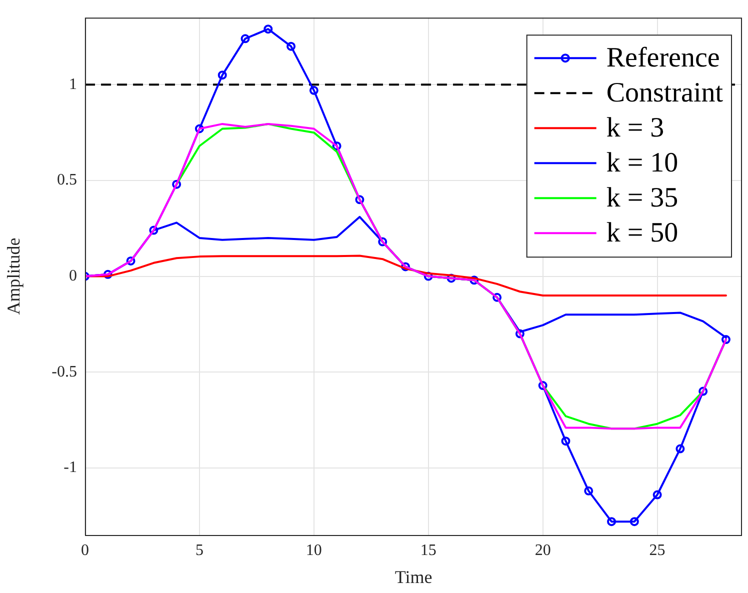 Image resolution: width=748 pixels, height=593 pixels. I want to click on y-axis-title: Amplitude, so click(14, 276).